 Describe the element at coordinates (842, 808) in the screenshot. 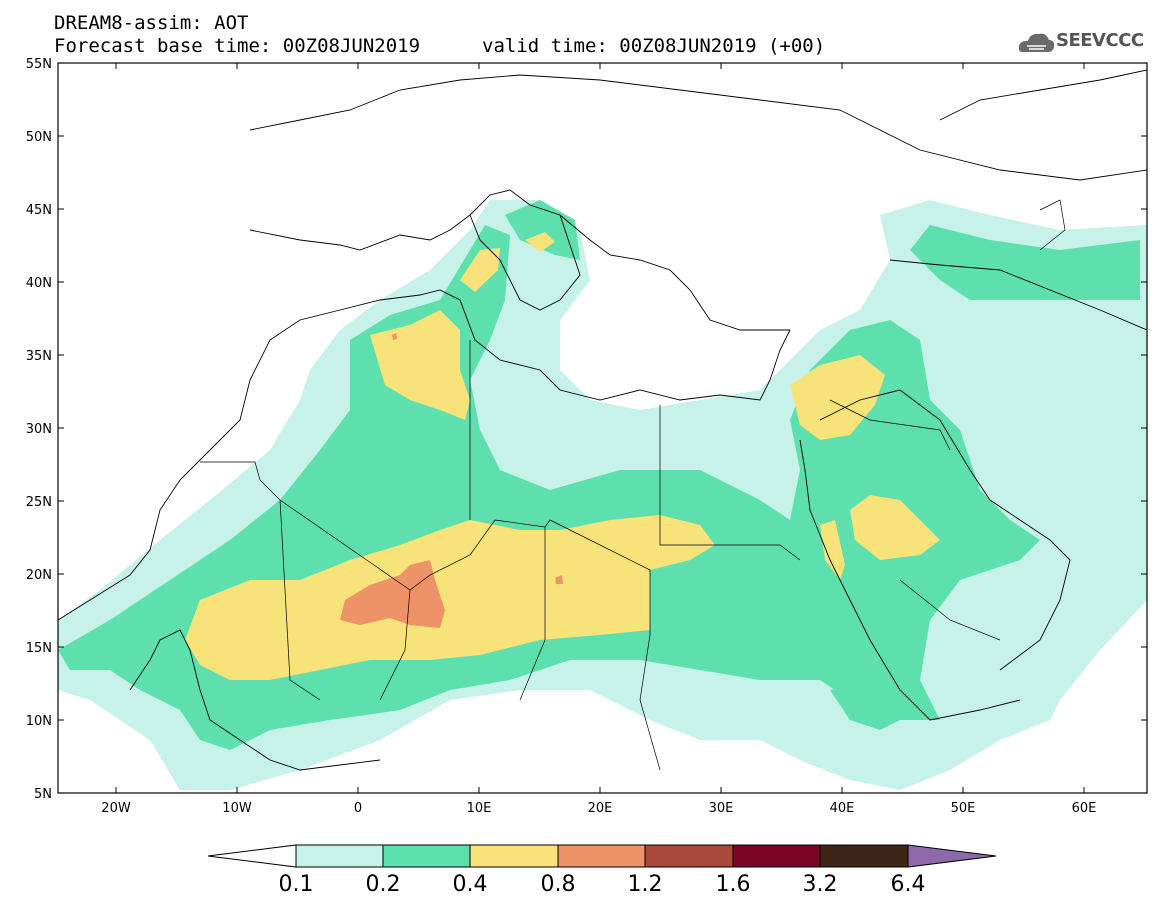

I see `lon-label: 40E` at that location.